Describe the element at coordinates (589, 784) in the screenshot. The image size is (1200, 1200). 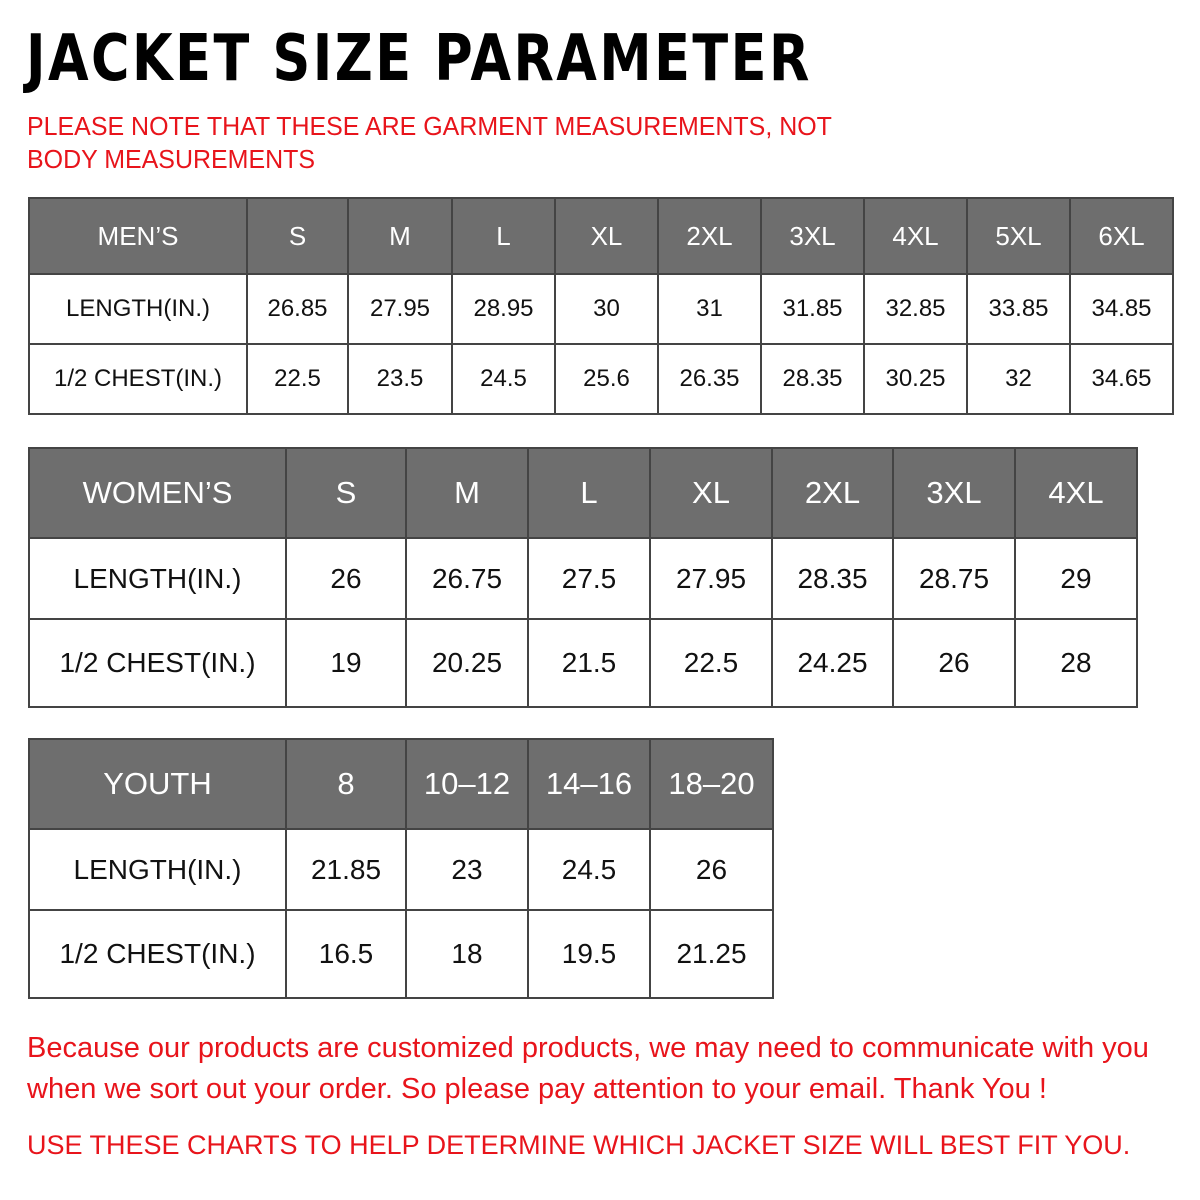
I see `size-header: 14–16` at that location.